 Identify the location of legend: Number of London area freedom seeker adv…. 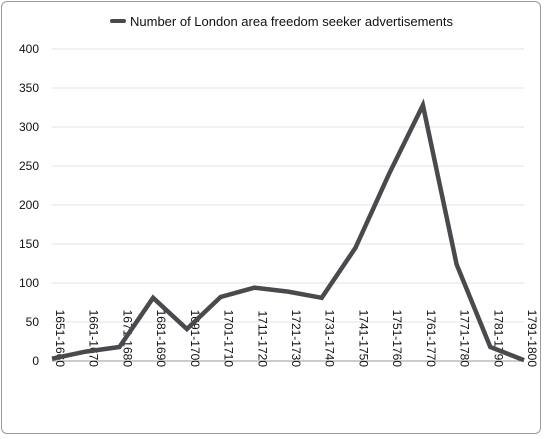
(283, 21).